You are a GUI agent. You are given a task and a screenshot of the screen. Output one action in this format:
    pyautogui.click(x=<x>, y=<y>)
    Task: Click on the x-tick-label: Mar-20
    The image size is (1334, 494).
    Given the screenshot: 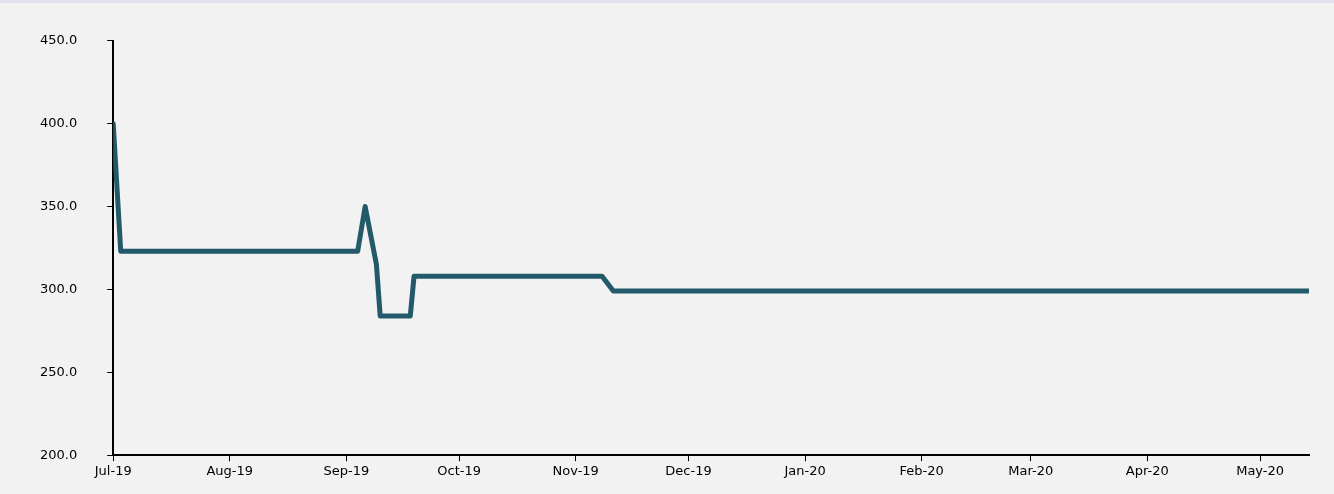 What is the action you would take?
    pyautogui.click(x=1031, y=471)
    